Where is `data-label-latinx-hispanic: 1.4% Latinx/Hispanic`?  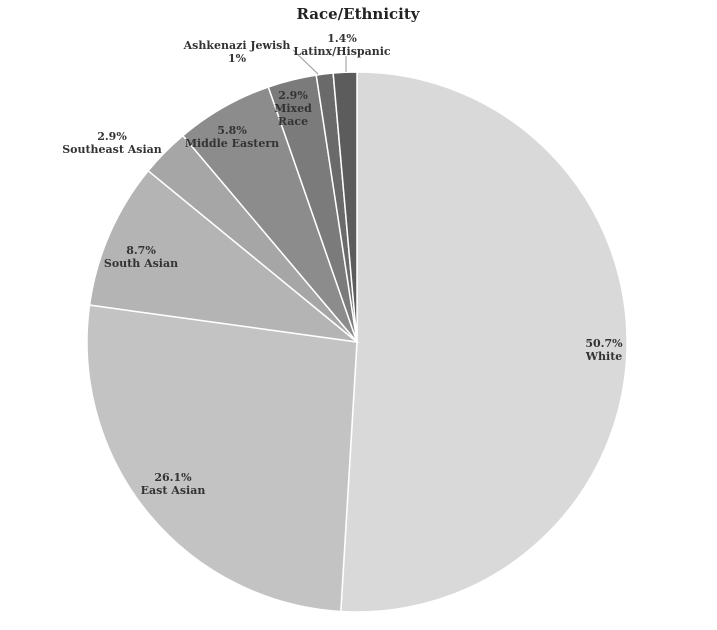 data-label-latinx-hispanic: 1.4% Latinx/Hispanic is located at coordinates (341, 45).